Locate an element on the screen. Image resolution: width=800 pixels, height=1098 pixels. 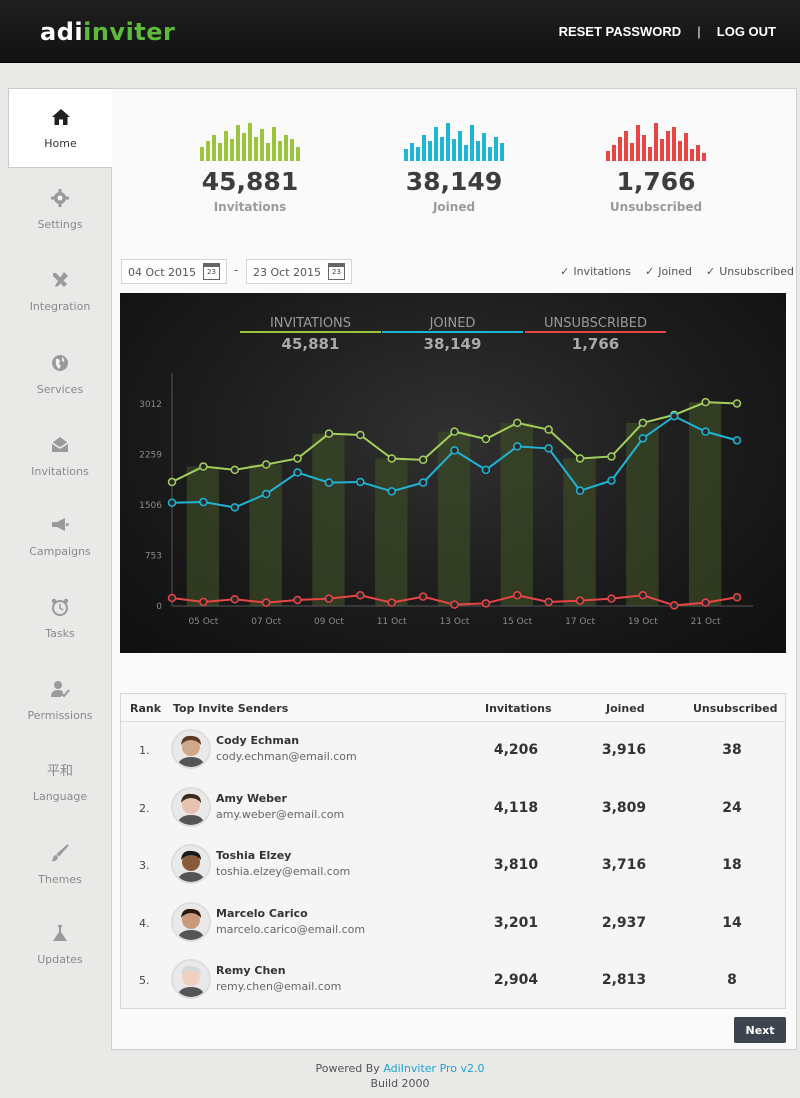
sender-name: Marcelo Carico is located at coordinates (262, 913).